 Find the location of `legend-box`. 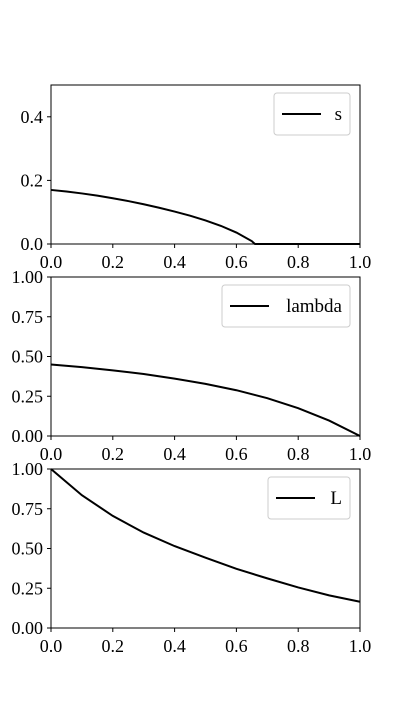

legend-box is located at coordinates (286, 306).